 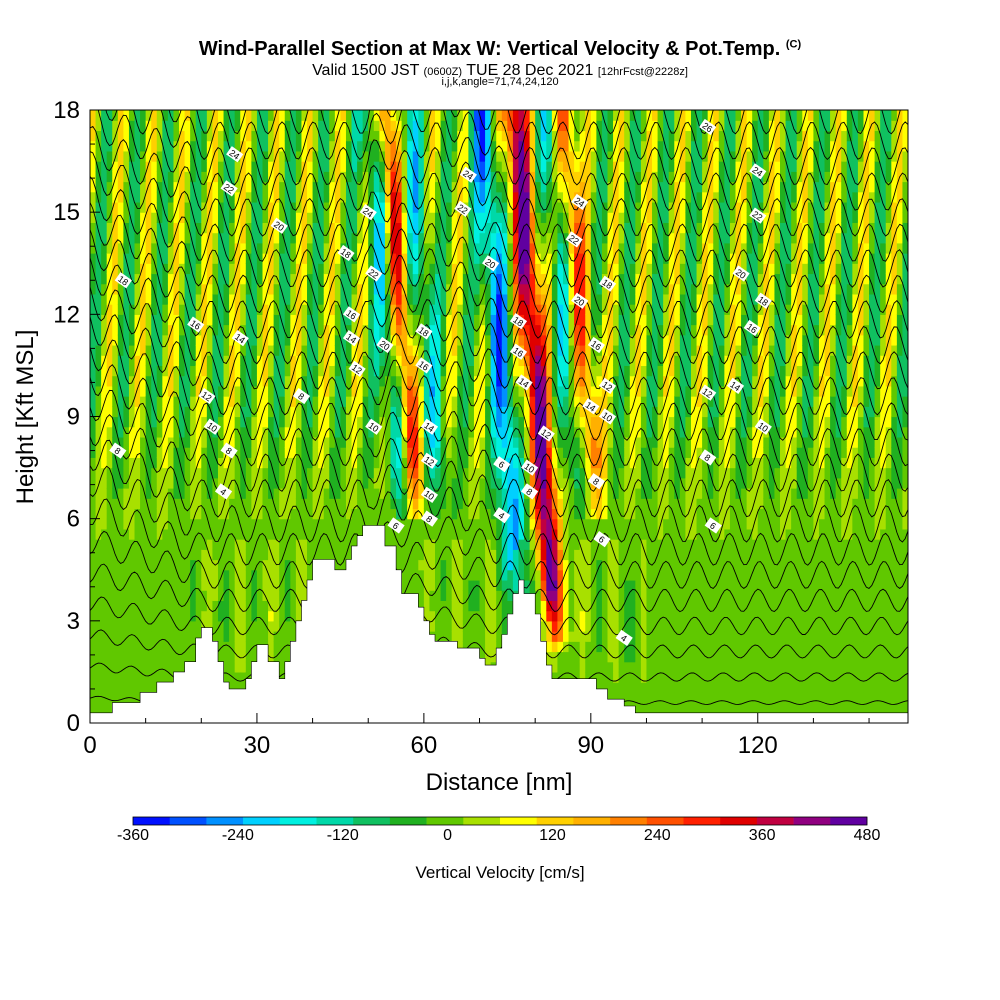 I want to click on colorbar-tick-label: 480, so click(x=867, y=835).